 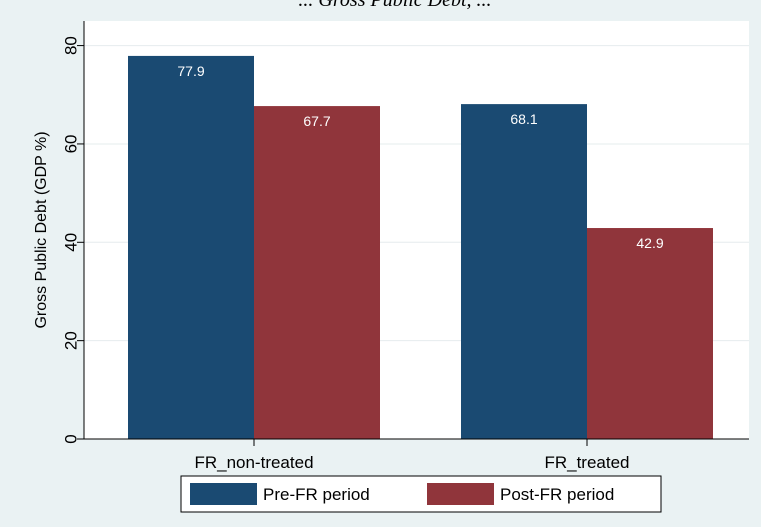 I want to click on legend-label: Pre-FR period, so click(x=316, y=494).